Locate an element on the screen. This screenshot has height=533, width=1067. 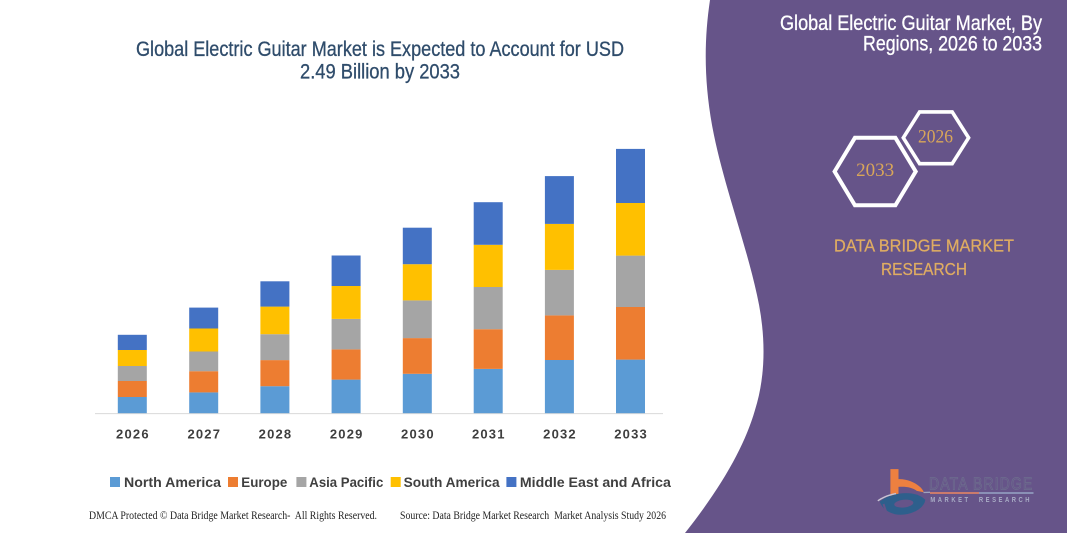
svg-text:Global Electric Guitar Market,: Global Electric Guitar Market, By is located at coordinates (911, 23).